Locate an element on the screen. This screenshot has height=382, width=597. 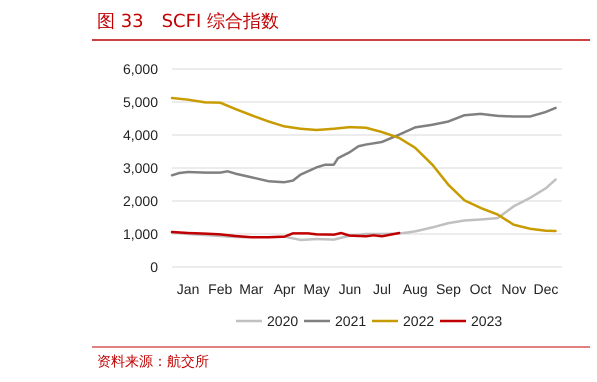
y-tick-label: 3,000 is located at coordinates (140, 168).